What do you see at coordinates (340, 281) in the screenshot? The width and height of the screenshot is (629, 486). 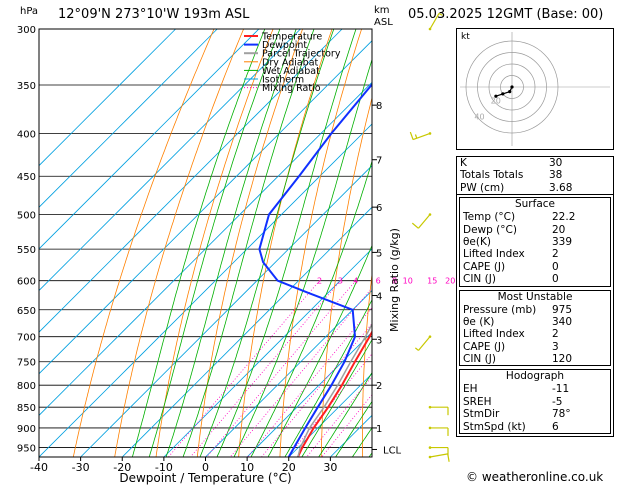 I see `mixing-ratio-label: 3` at bounding box center [340, 281].